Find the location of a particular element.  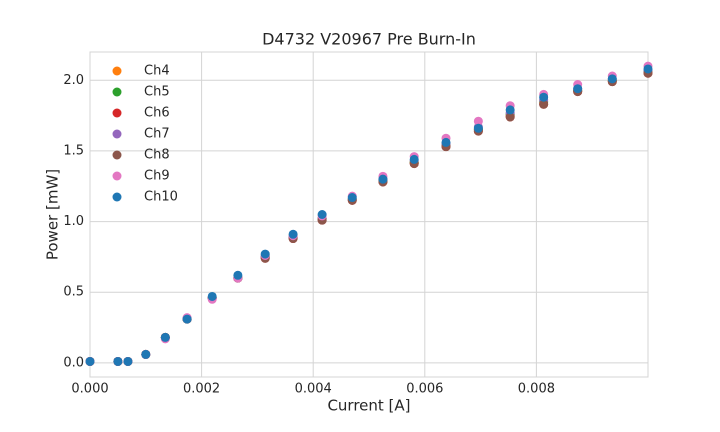

legend-label: Ch5 is located at coordinates (157, 92).